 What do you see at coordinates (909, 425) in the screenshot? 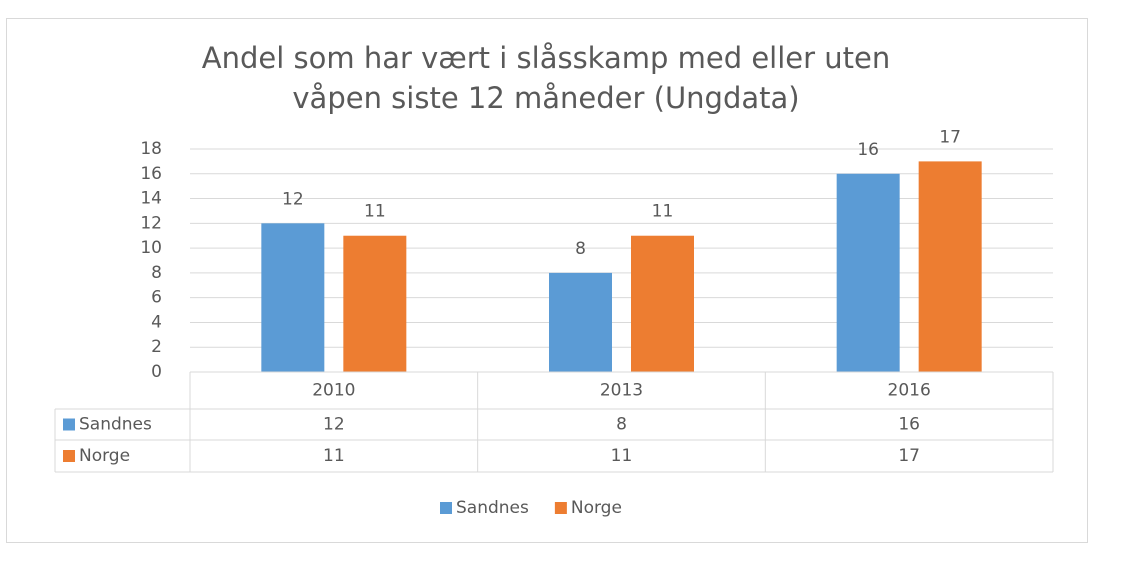
I see `table-cell: 16` at bounding box center [909, 425].